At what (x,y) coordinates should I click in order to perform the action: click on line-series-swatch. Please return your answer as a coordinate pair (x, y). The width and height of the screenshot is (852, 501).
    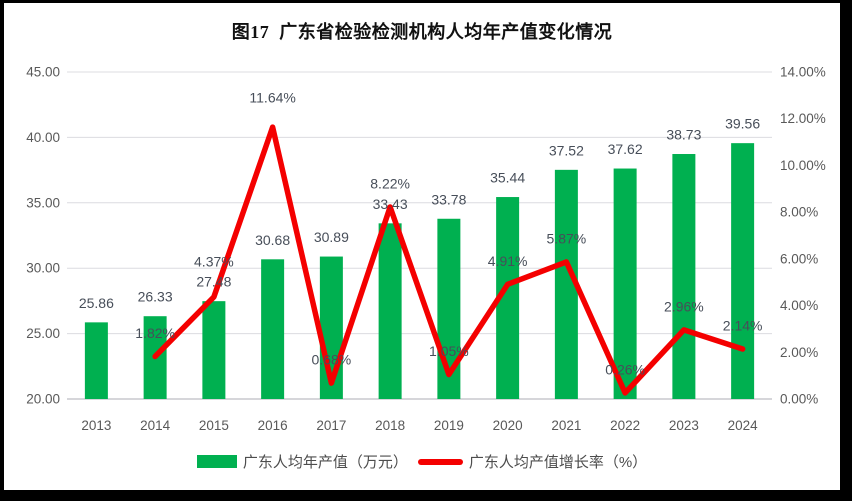
    Looking at the image, I should click on (440, 461).